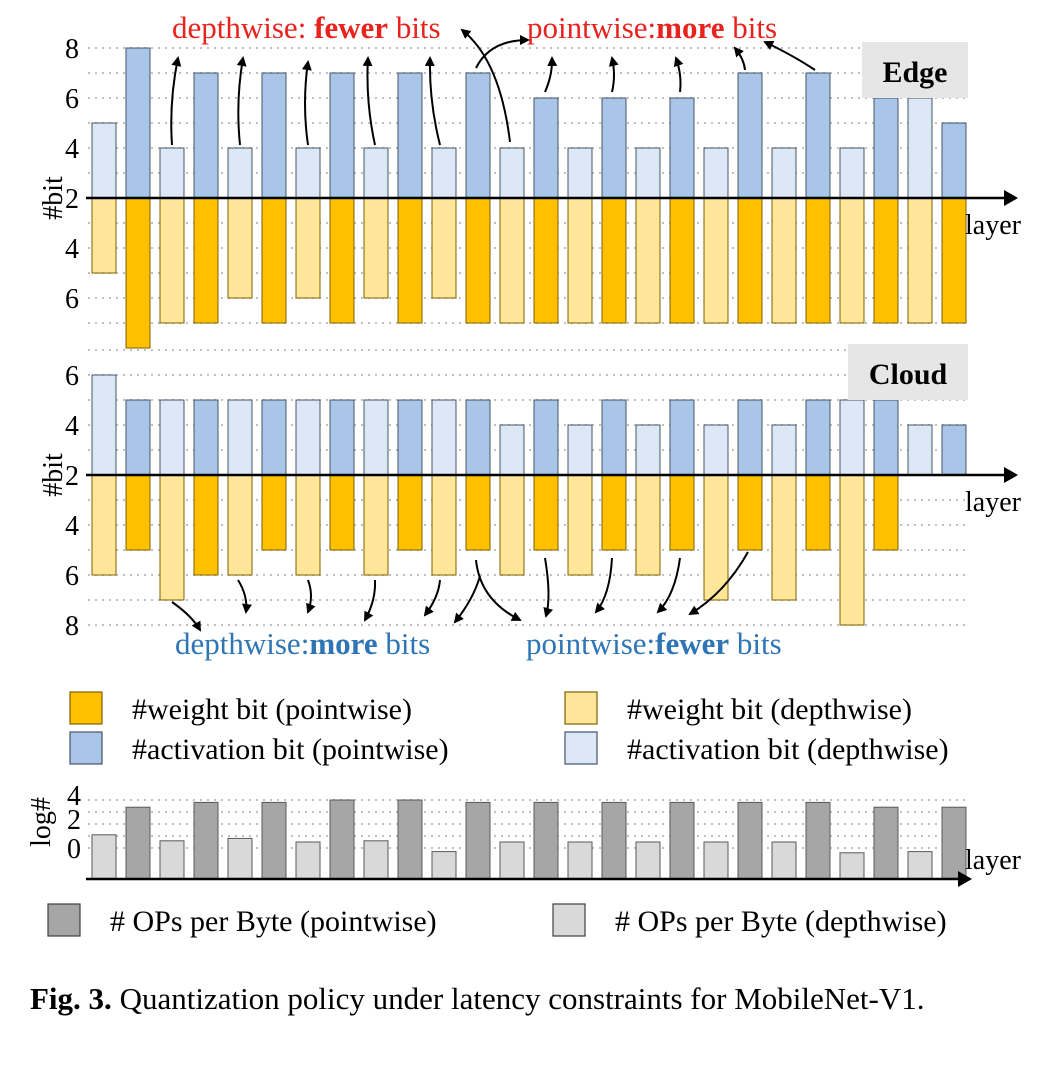  What do you see at coordinates (302, 643) in the screenshot?
I see `cloud-annotation-depthwise: depthwise:more bits` at bounding box center [302, 643].